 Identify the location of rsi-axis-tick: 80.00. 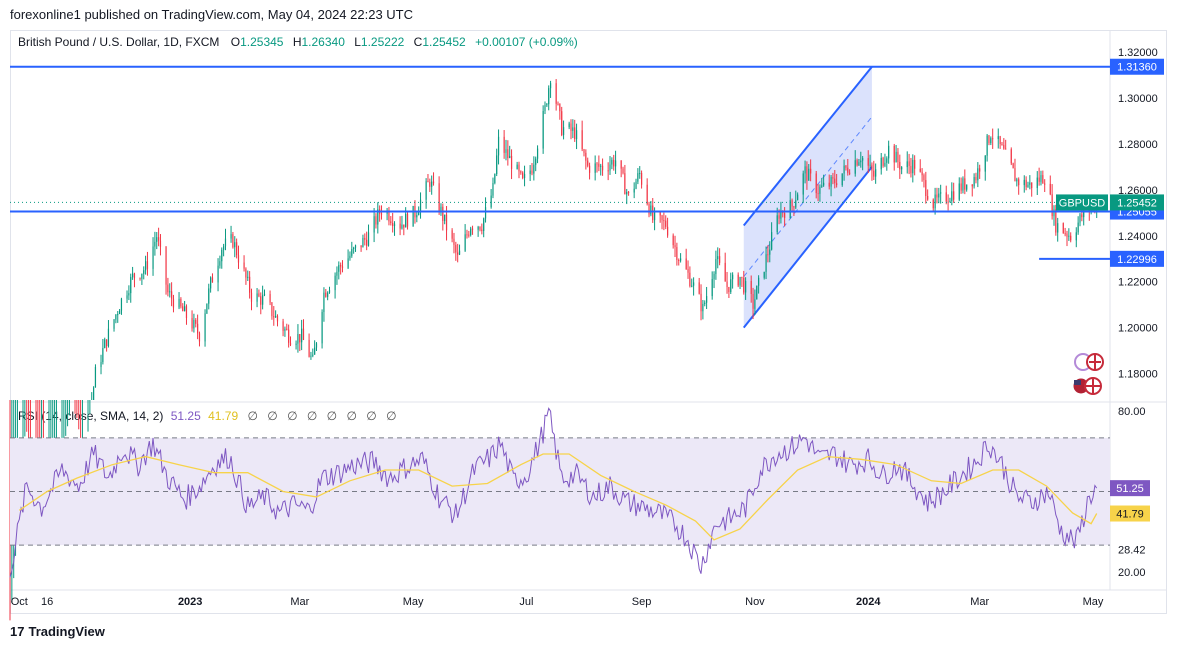
(1132, 412).